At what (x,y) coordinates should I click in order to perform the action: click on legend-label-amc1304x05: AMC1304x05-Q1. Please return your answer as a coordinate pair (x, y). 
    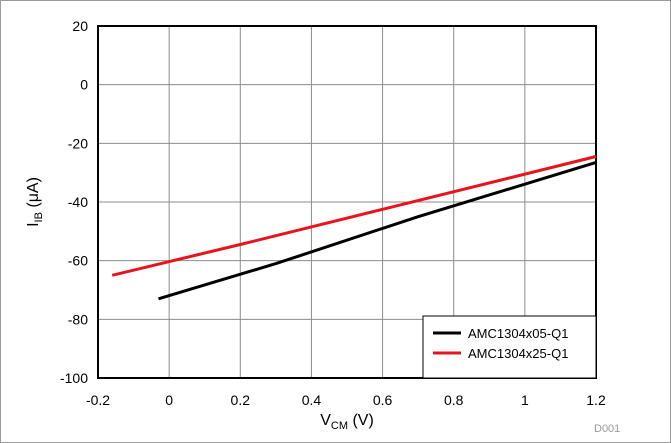
    Looking at the image, I should click on (518, 333).